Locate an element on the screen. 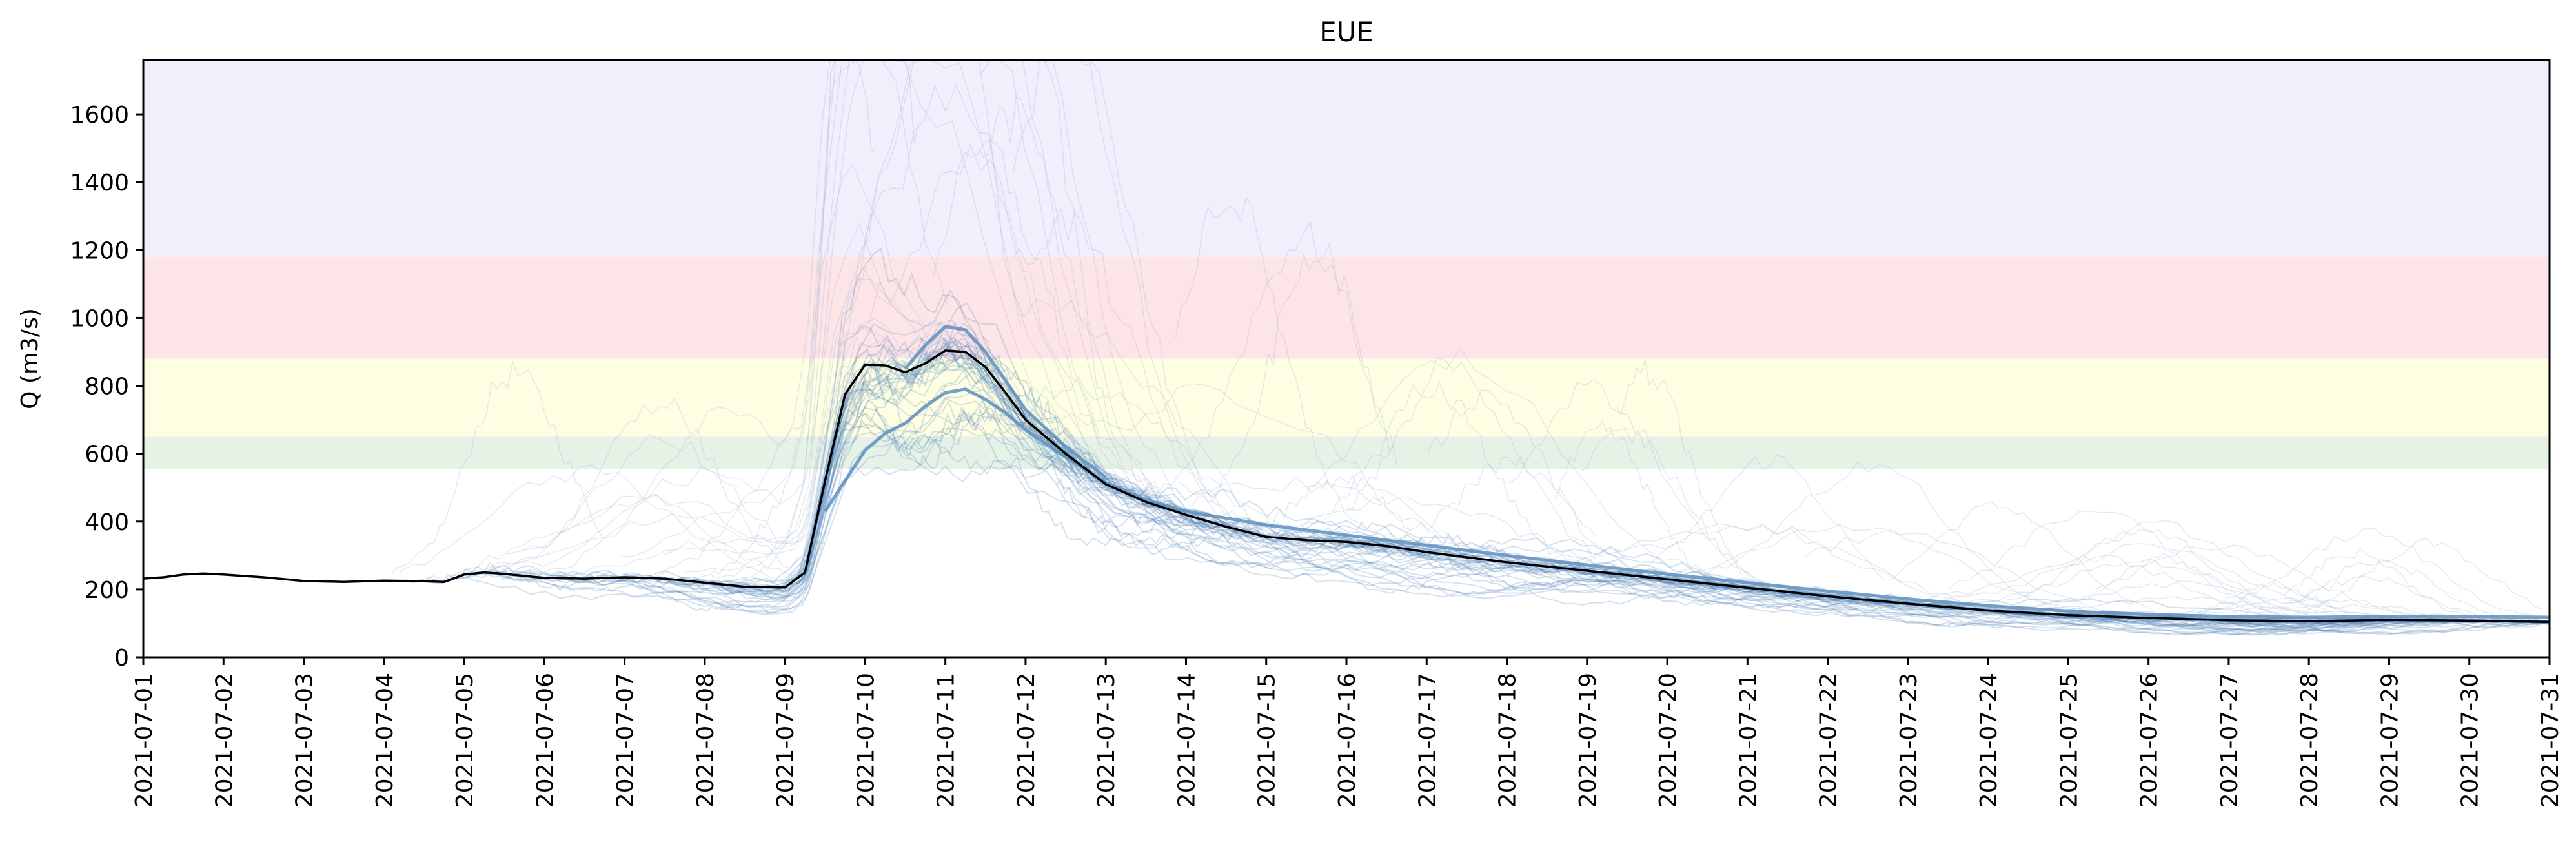 This screenshot has height=851, width=2576. x-tick-label: 2021-07-25 is located at coordinates (2069, 740).